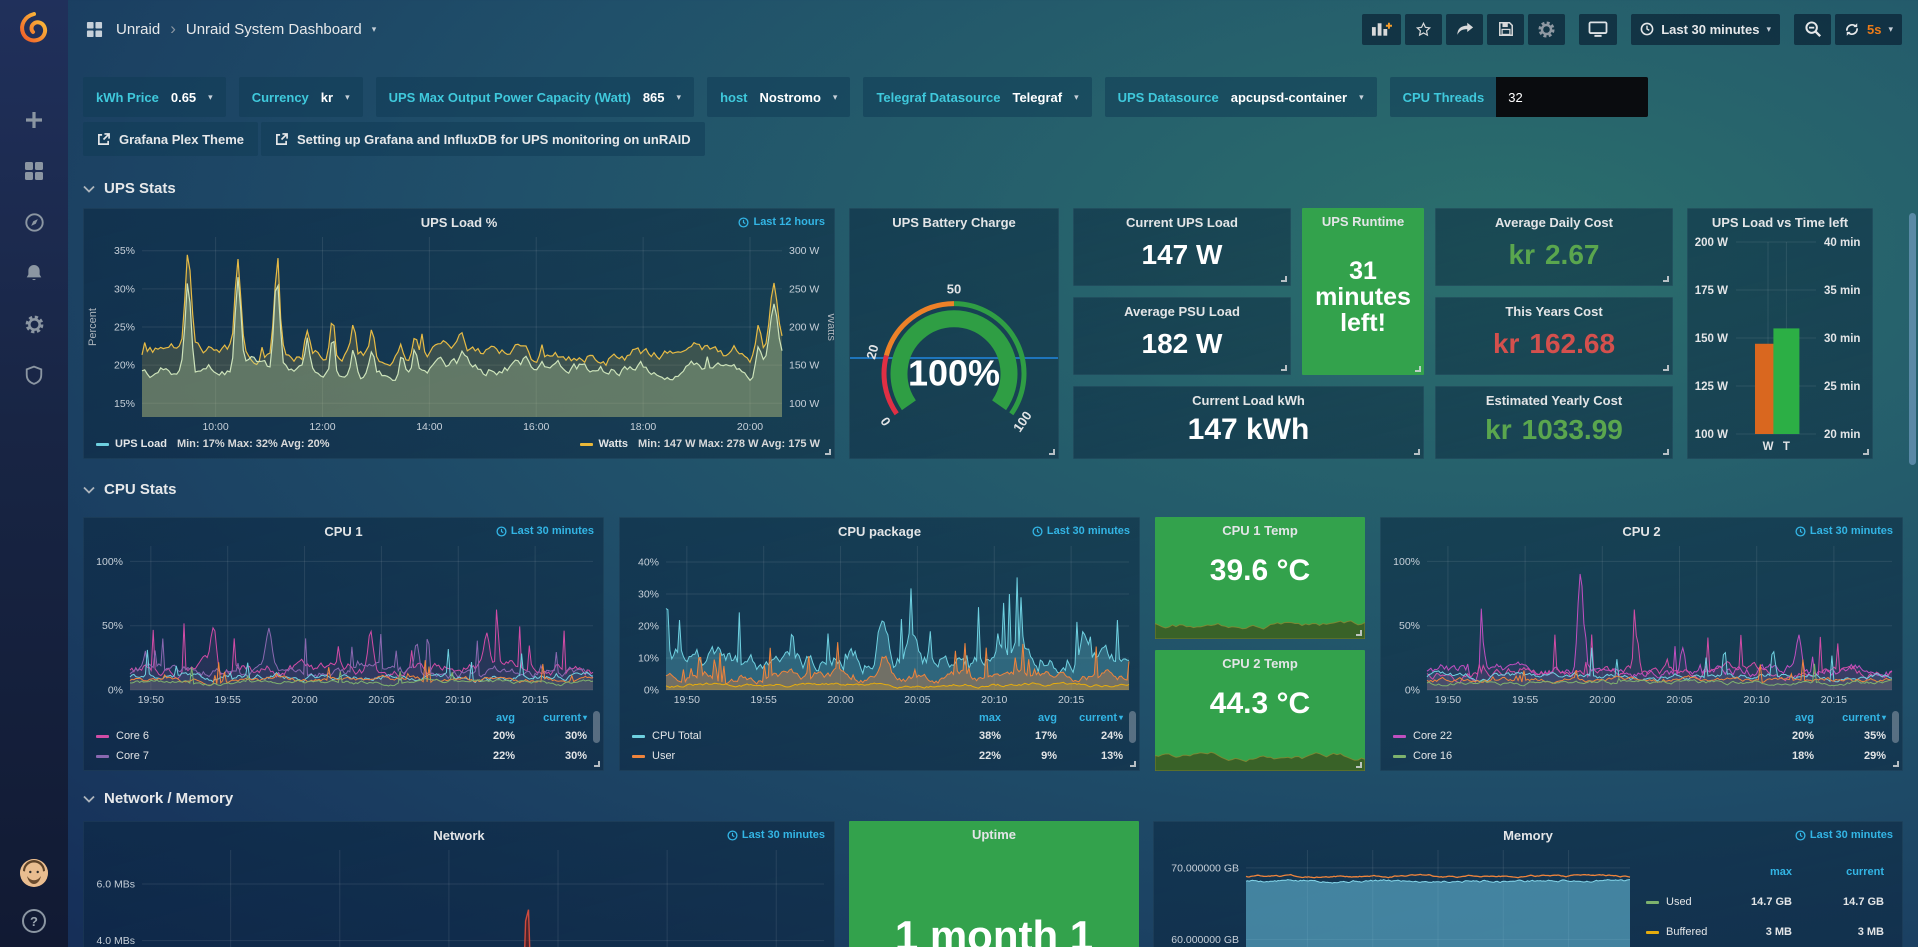  What do you see at coordinates (729, 444) in the screenshot?
I see `legend-series-stats: Min: 147 W Max: 278 W Avg: 175 W` at bounding box center [729, 444].